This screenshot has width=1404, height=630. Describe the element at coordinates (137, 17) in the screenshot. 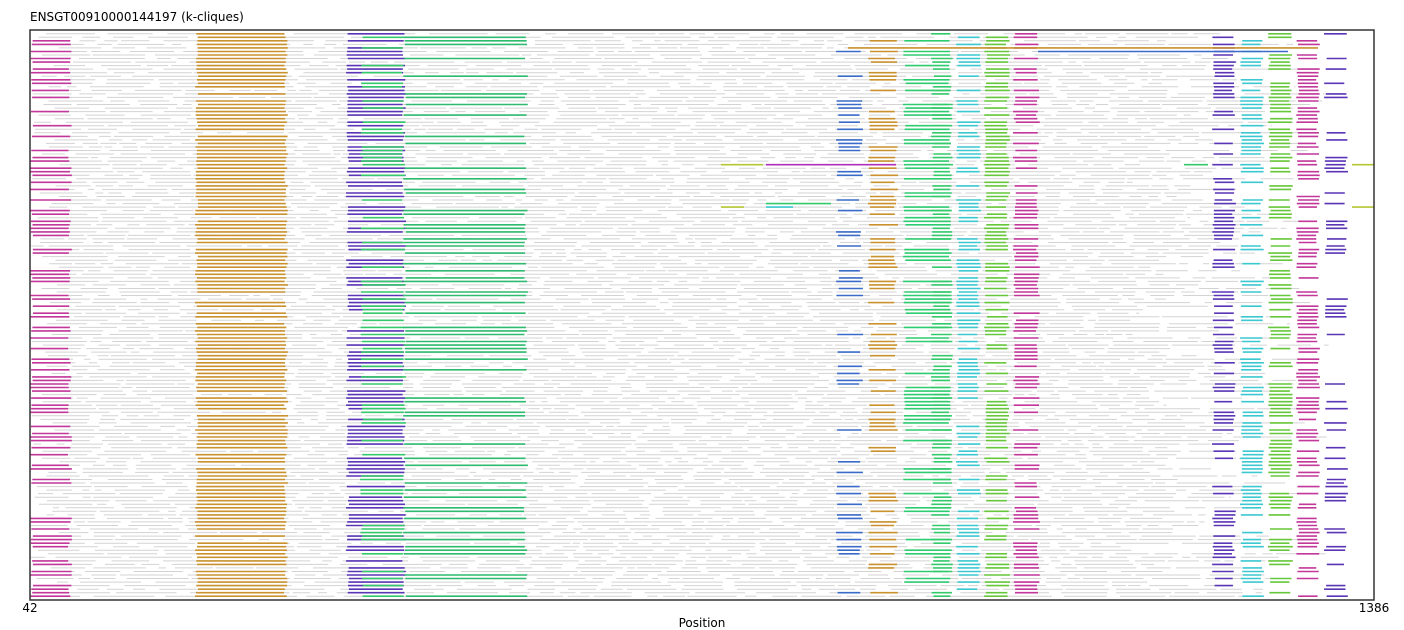

I see `chart-title: ENSGT00910000144197 (k-cliques)` at that location.